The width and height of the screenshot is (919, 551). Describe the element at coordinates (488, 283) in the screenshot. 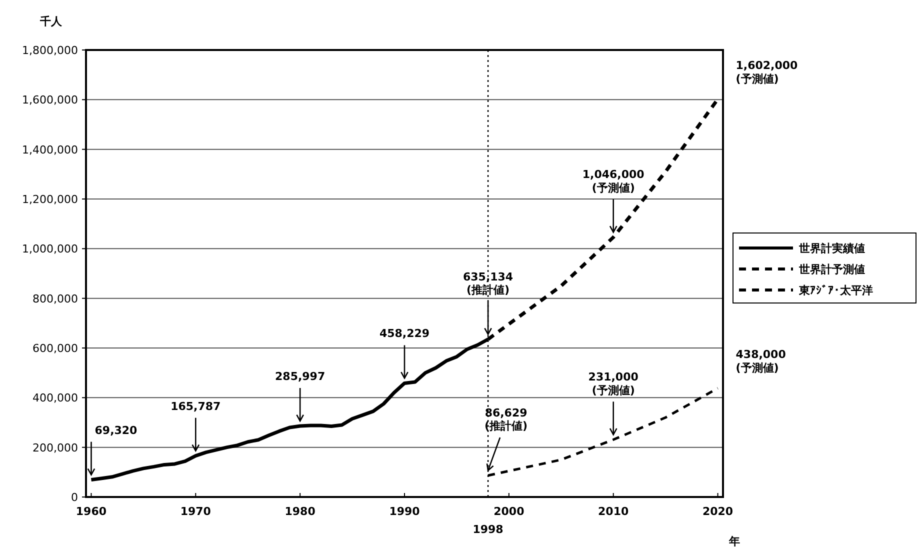

I see `annotation: 635,134 (推計値)` at that location.